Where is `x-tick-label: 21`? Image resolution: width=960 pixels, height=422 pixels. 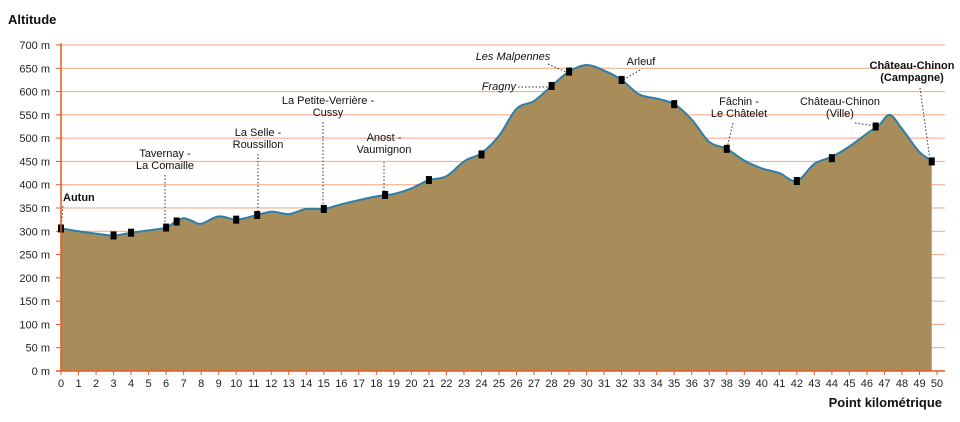
x-tick-label: 21 is located at coordinates (429, 384).